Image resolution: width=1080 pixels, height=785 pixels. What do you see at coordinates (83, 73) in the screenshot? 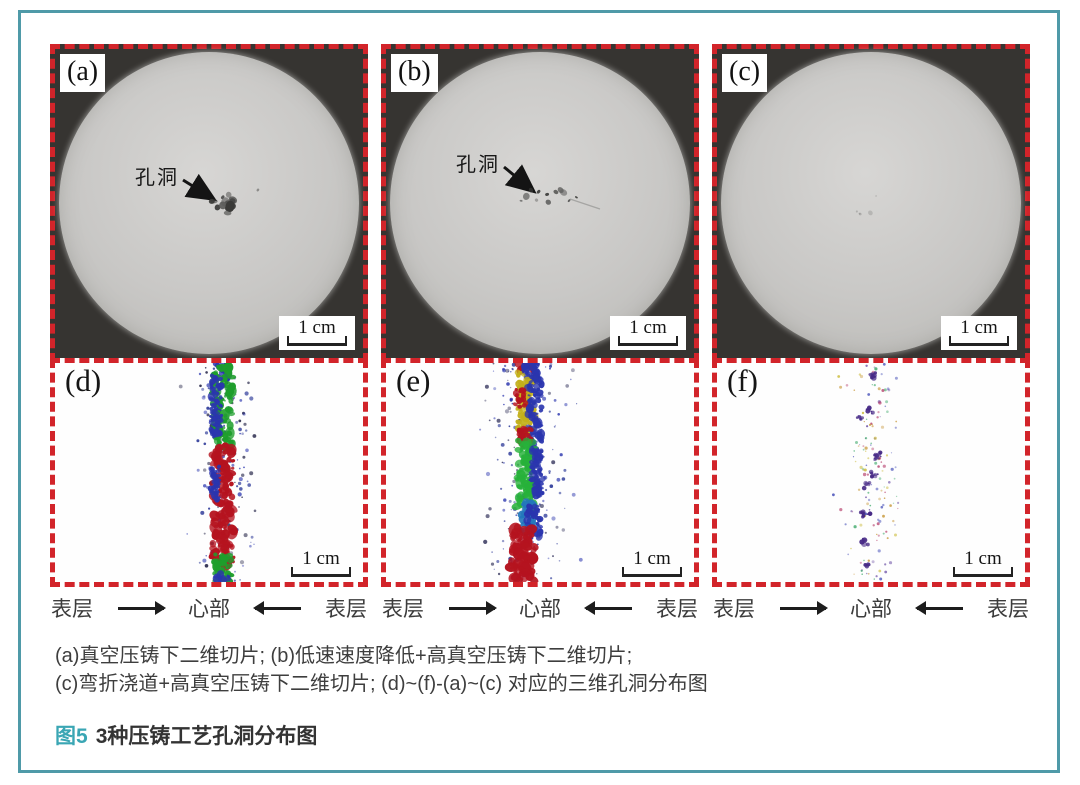
I see `panel-letter-a: (a)` at bounding box center [83, 73].